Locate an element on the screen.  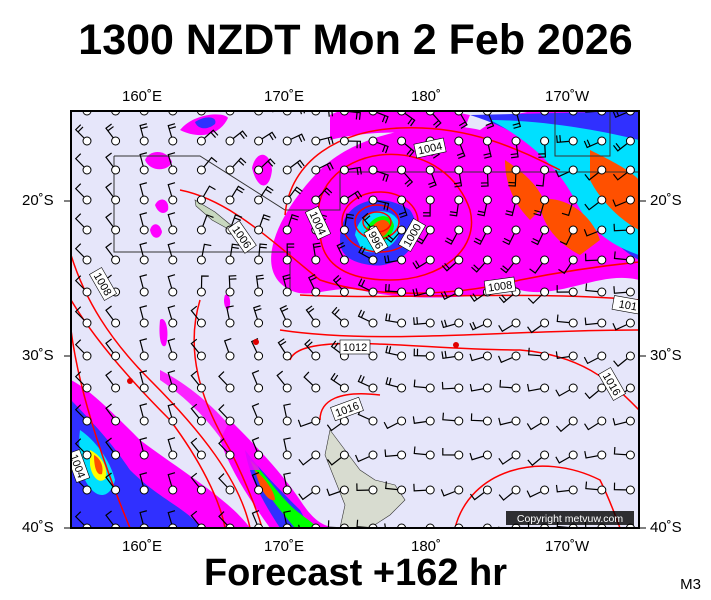
lon-label-bottom-170e: 170˚E is located at coordinates (284, 546).